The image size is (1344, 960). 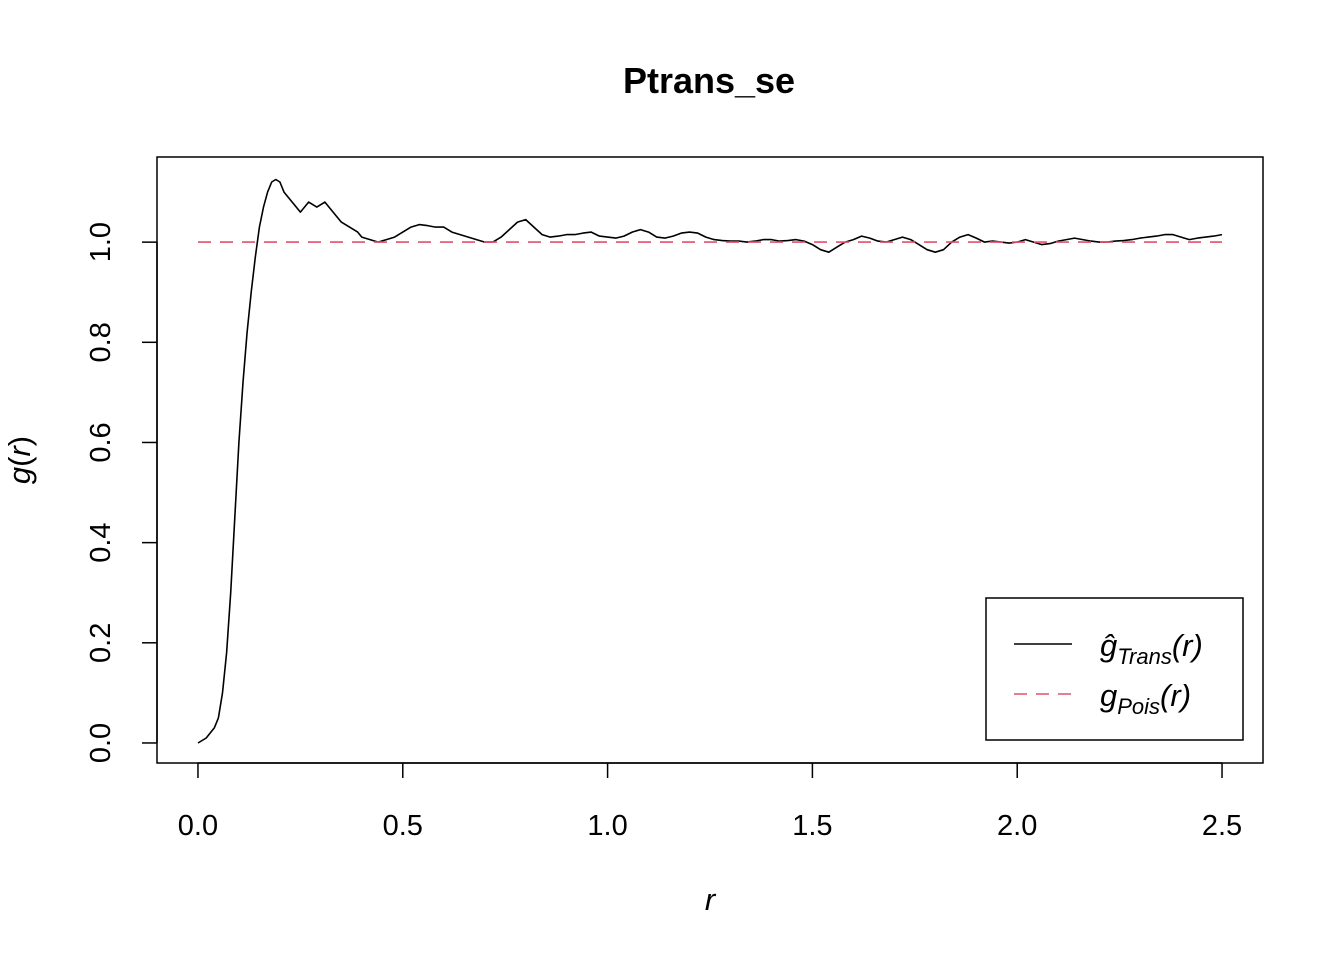 I want to click on y-tick-label: 0.0, so click(x=101, y=743).